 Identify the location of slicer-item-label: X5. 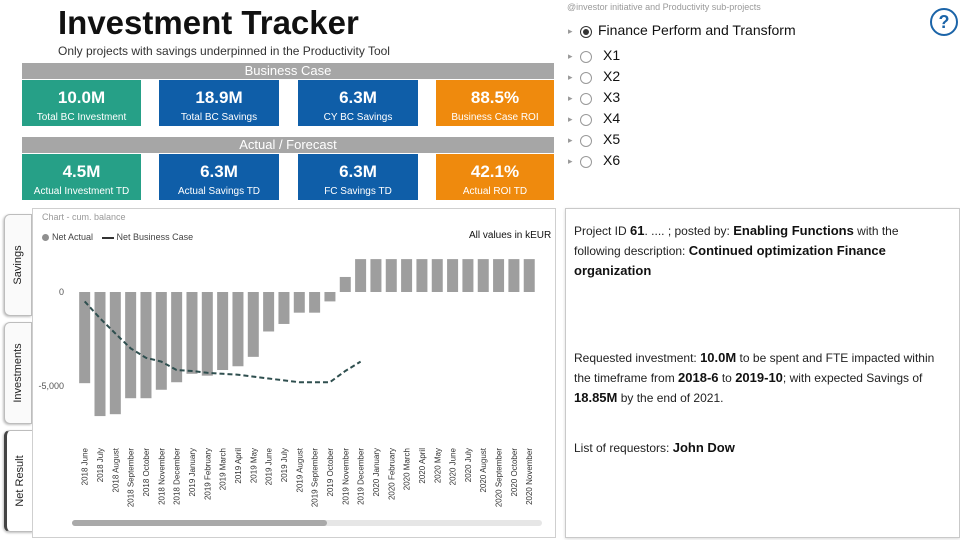
(612, 139).